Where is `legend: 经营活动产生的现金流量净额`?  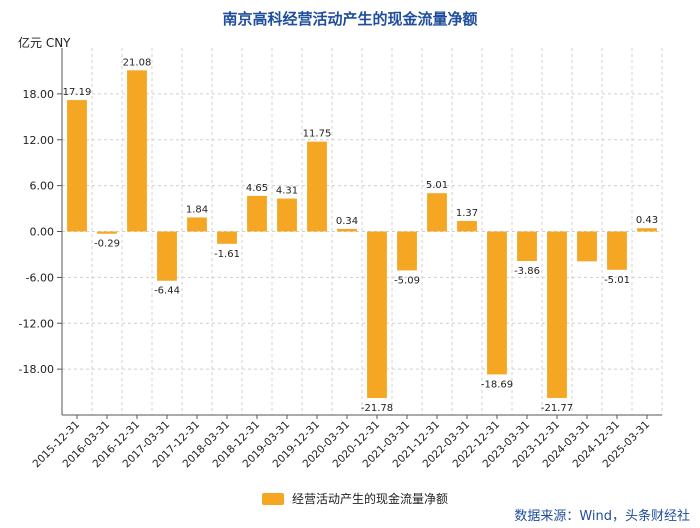 legend: 经营活动产生的现金流量净额 is located at coordinates (355, 498).